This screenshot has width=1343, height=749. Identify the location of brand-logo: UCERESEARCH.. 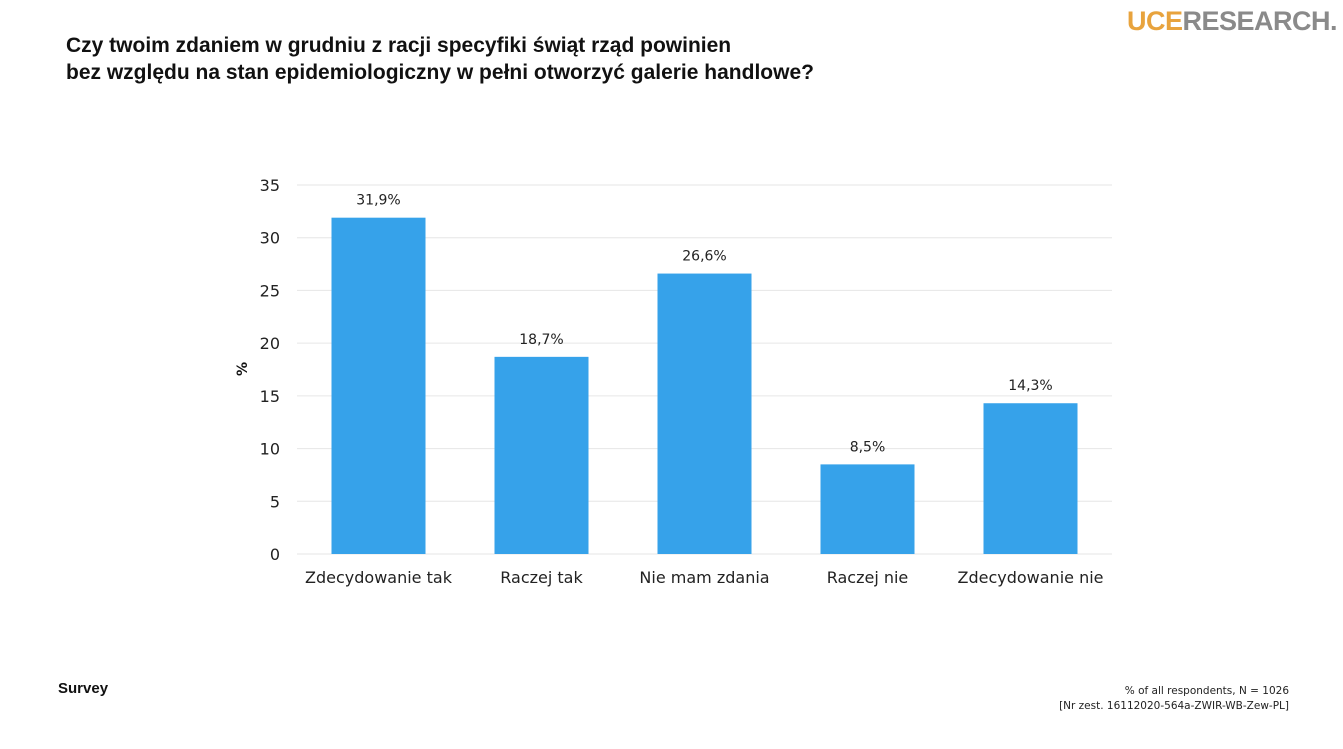
(1232, 21).